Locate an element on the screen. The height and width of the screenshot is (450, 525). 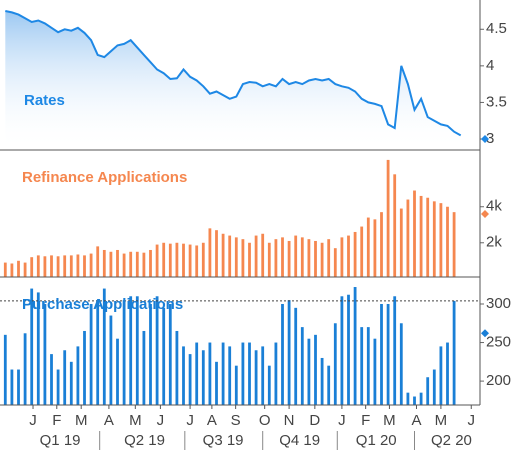
y-tick-label: 4k is located at coordinates (494, 206).